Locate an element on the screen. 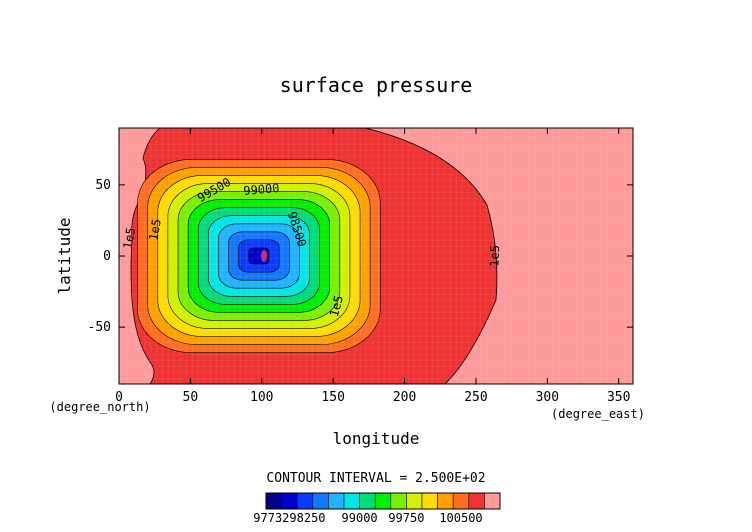 The width and height of the screenshot is (752, 532). colorbar-tick-label: 99750 is located at coordinates (406, 518).